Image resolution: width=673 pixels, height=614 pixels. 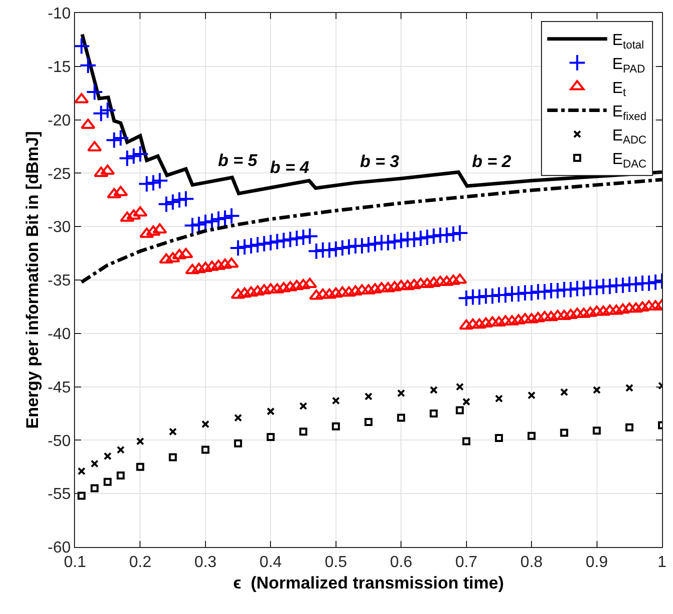 I want to click on x-tick-label: 0.7, so click(x=466, y=563).